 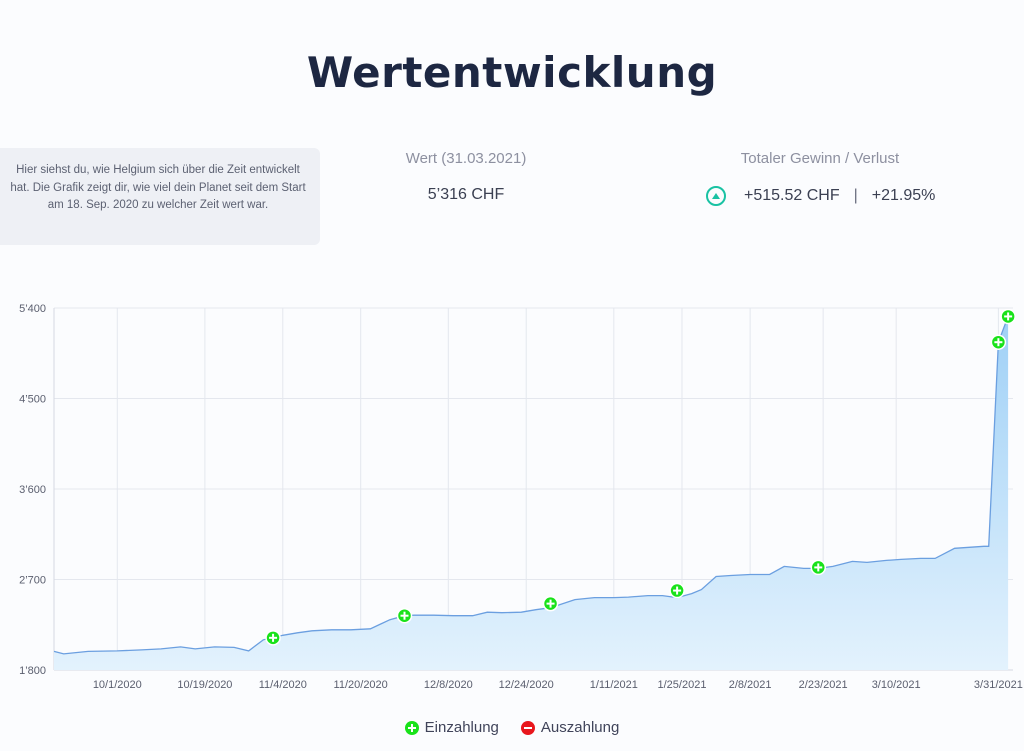 What do you see at coordinates (527, 727) in the screenshot?
I see `minus-circle-icon` at bounding box center [527, 727].